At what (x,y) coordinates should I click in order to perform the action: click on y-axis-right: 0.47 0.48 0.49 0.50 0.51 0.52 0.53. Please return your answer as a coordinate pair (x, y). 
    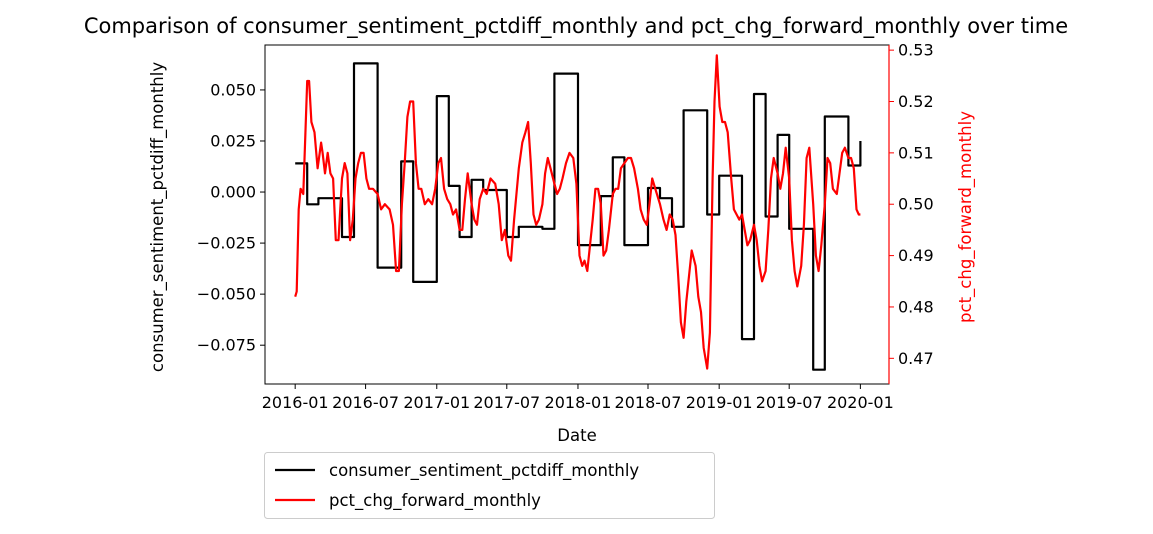
    Looking at the image, I should click on (911, 212).